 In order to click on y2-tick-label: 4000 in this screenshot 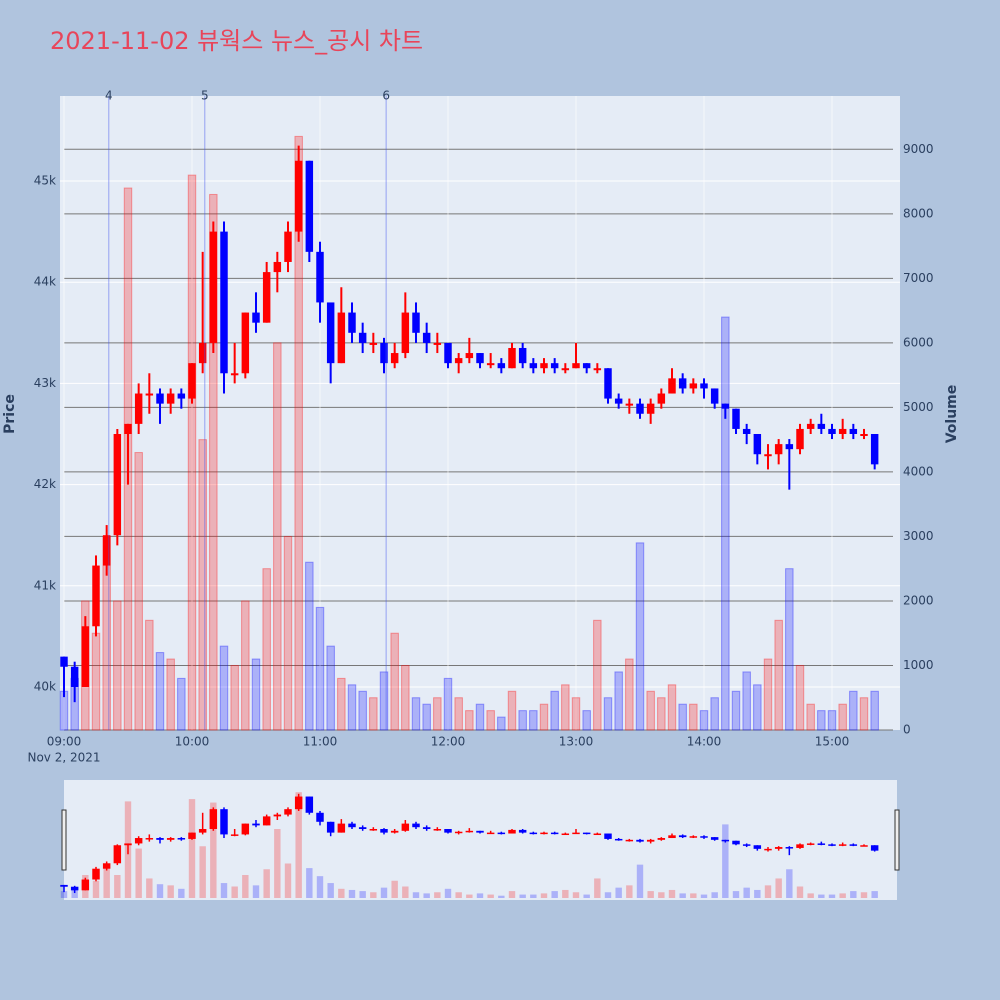, I will do `click(918, 471)`.